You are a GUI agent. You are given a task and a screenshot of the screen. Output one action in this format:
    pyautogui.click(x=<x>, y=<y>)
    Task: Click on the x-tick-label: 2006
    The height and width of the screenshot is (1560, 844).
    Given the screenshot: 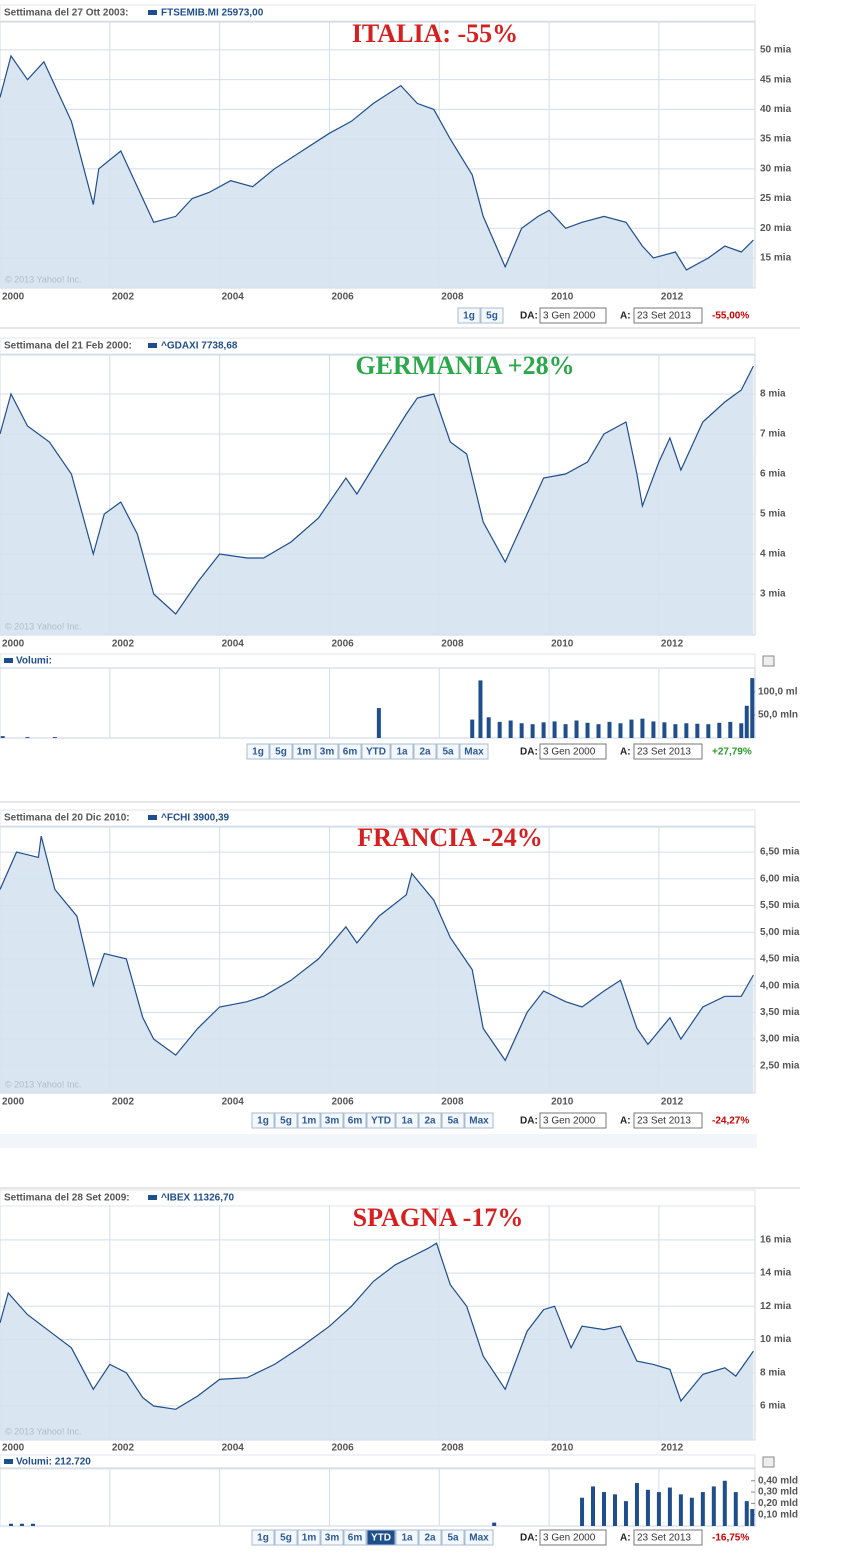 What is the action you would take?
    pyautogui.click(x=342, y=1102)
    